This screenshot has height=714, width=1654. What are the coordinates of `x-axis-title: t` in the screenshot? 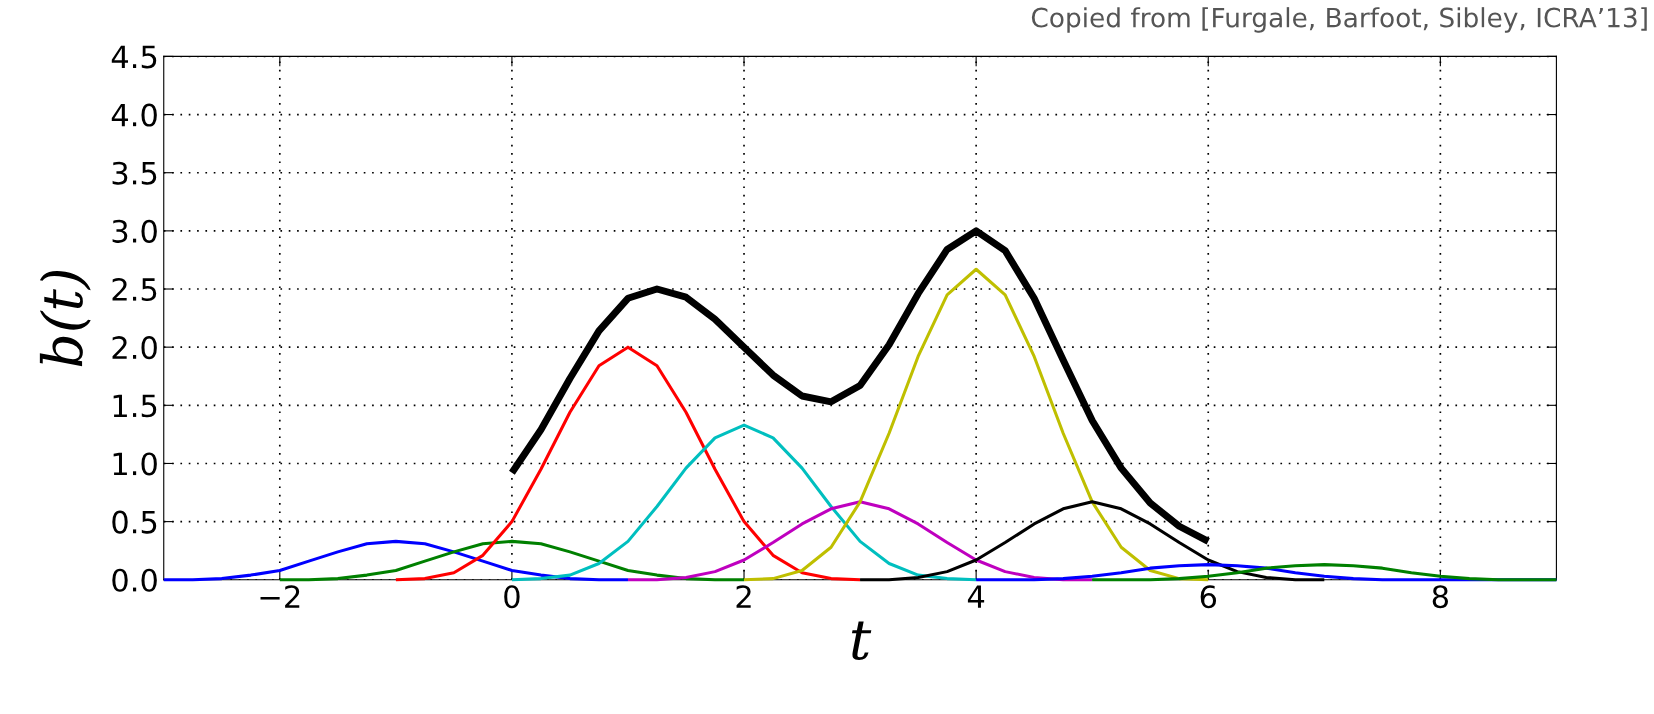 It's located at (861, 640).